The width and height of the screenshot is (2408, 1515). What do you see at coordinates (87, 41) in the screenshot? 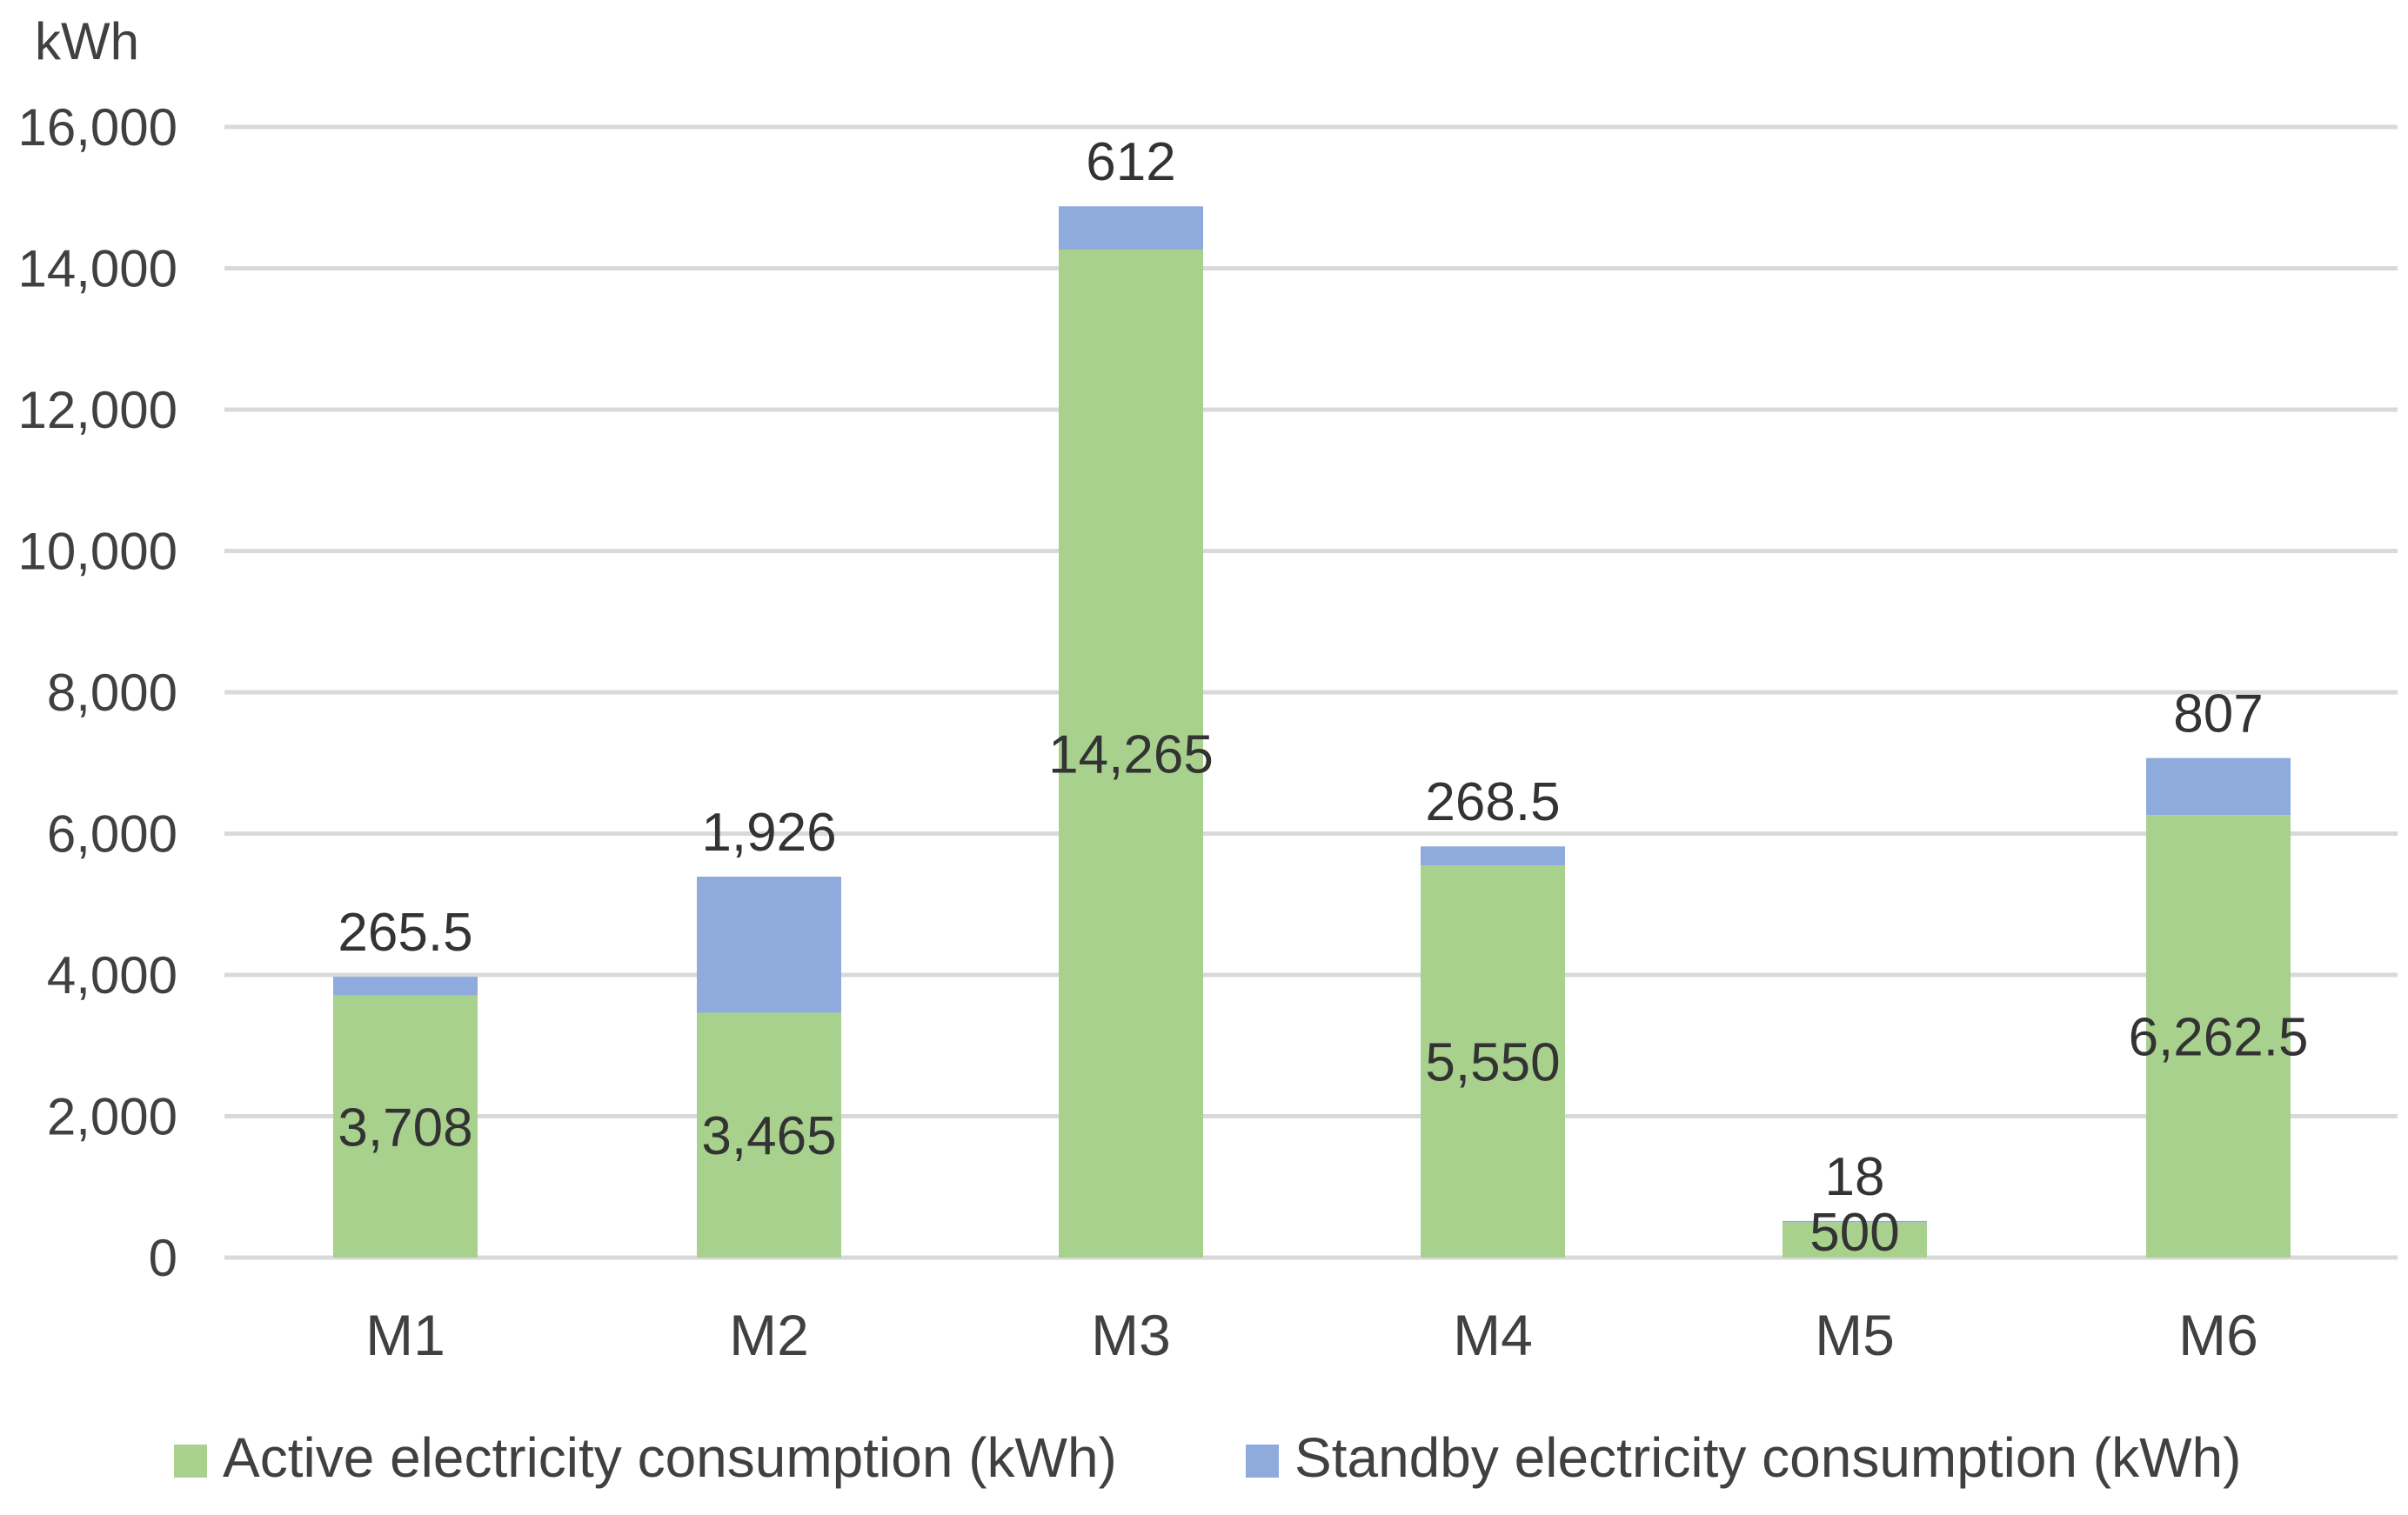
I see `y-axis-label: kWh` at bounding box center [87, 41].